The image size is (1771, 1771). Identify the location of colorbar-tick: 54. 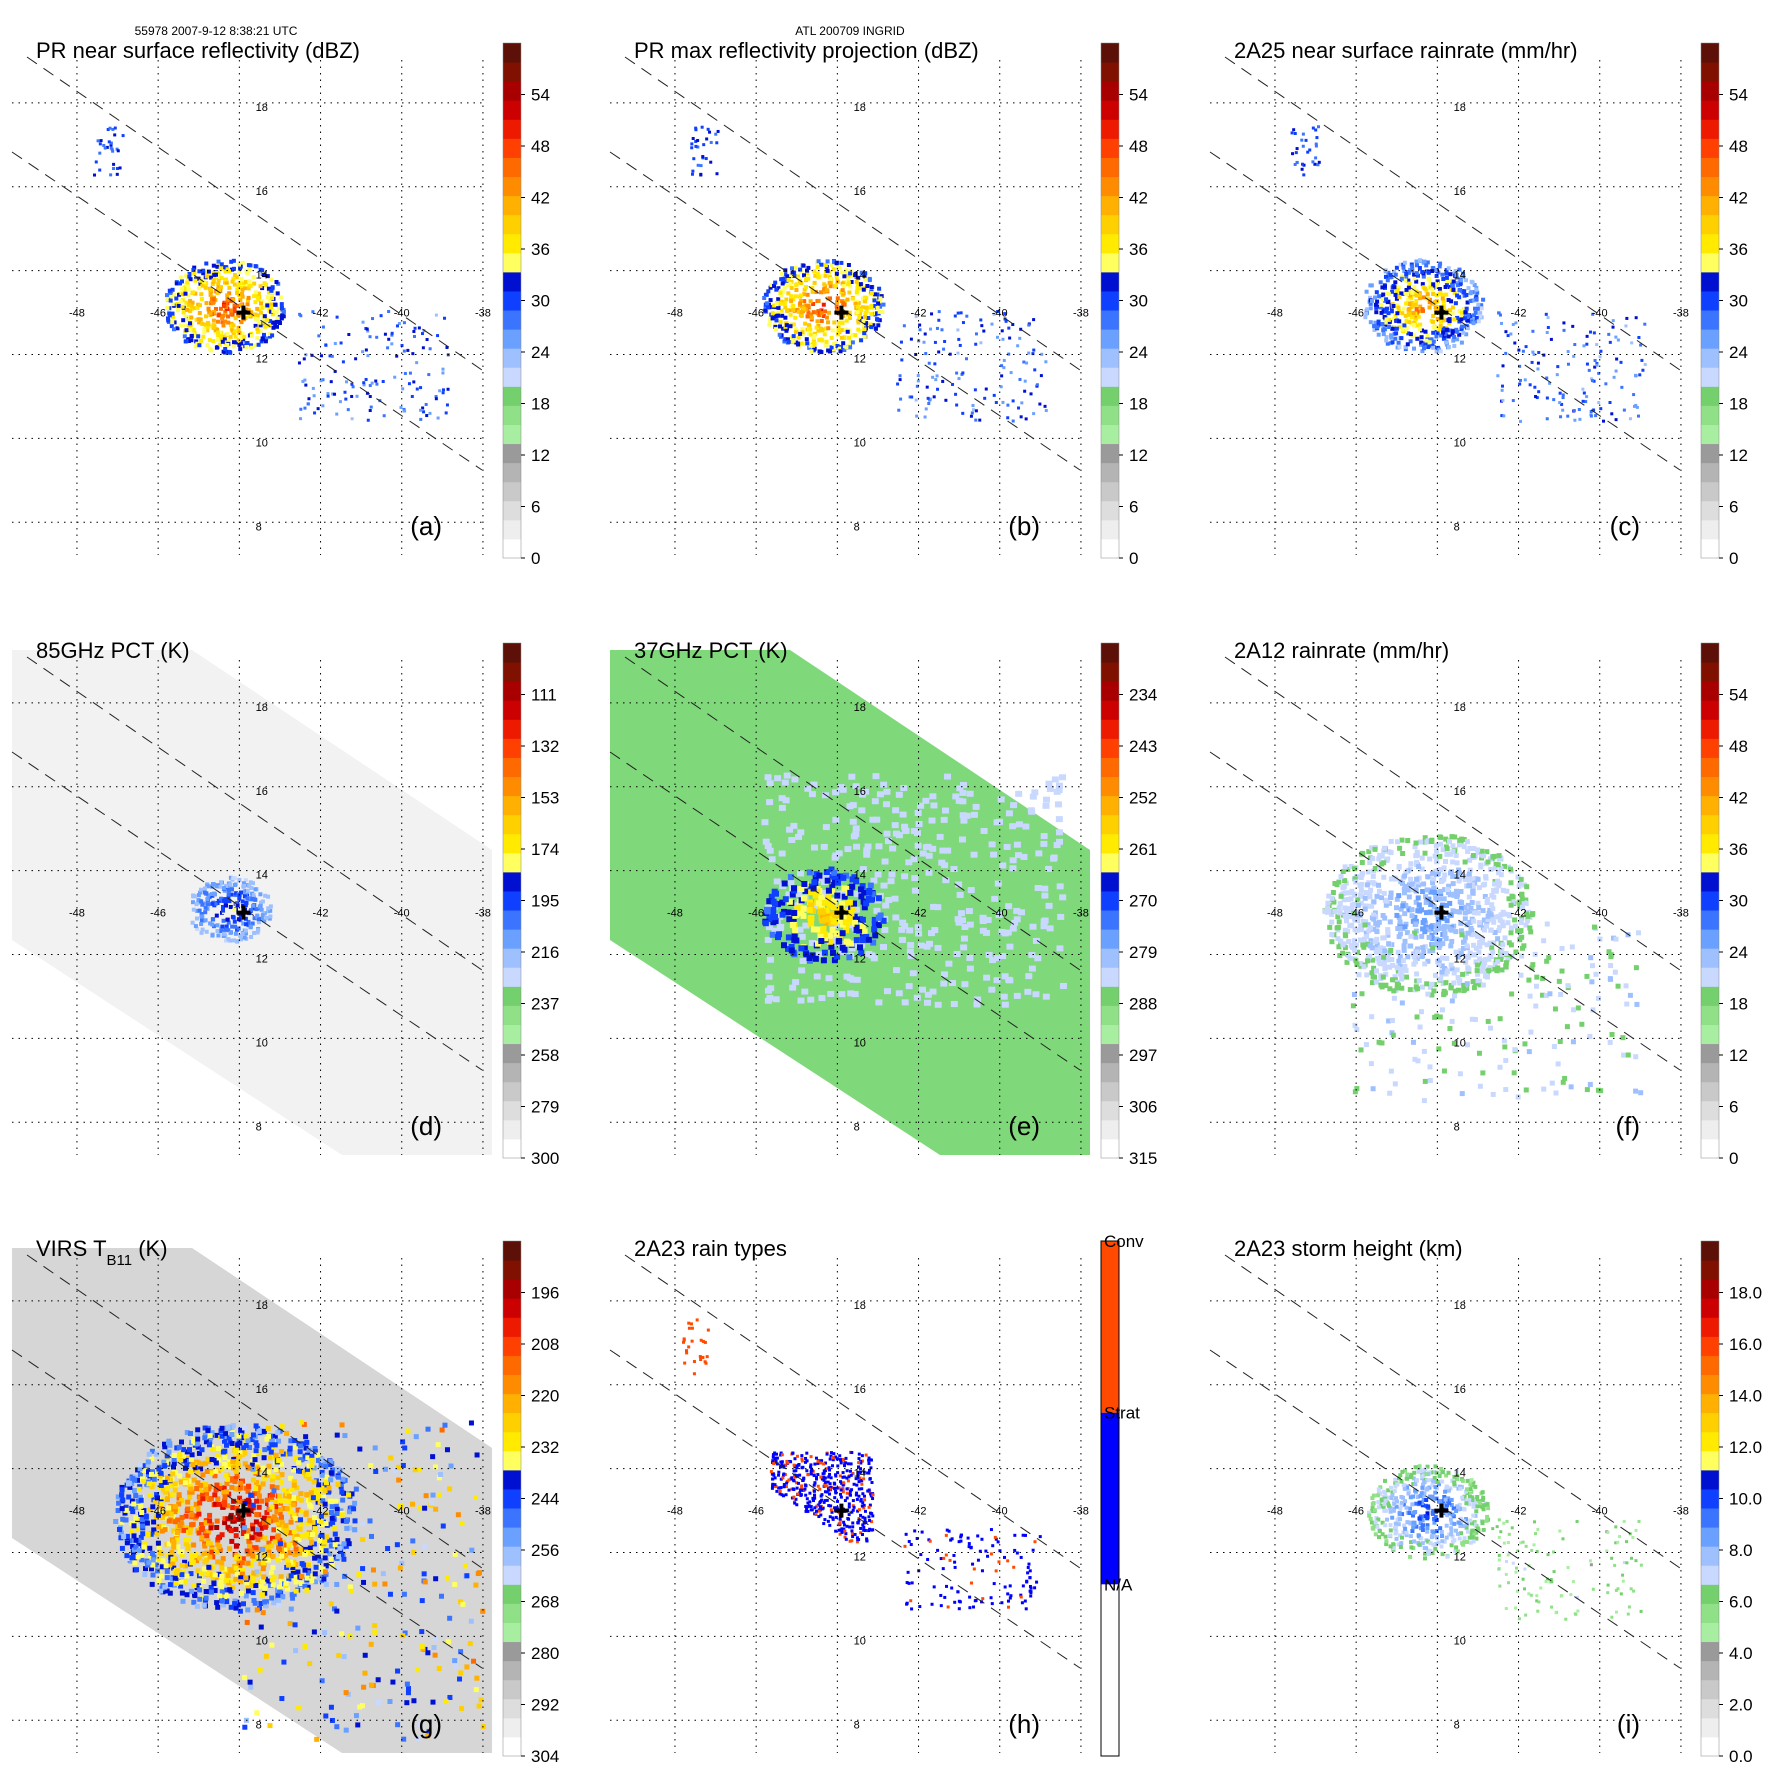
(1738, 95).